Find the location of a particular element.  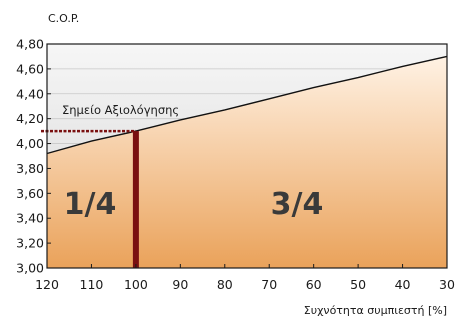

y-tick-label: 4,20 is located at coordinates (30, 118).